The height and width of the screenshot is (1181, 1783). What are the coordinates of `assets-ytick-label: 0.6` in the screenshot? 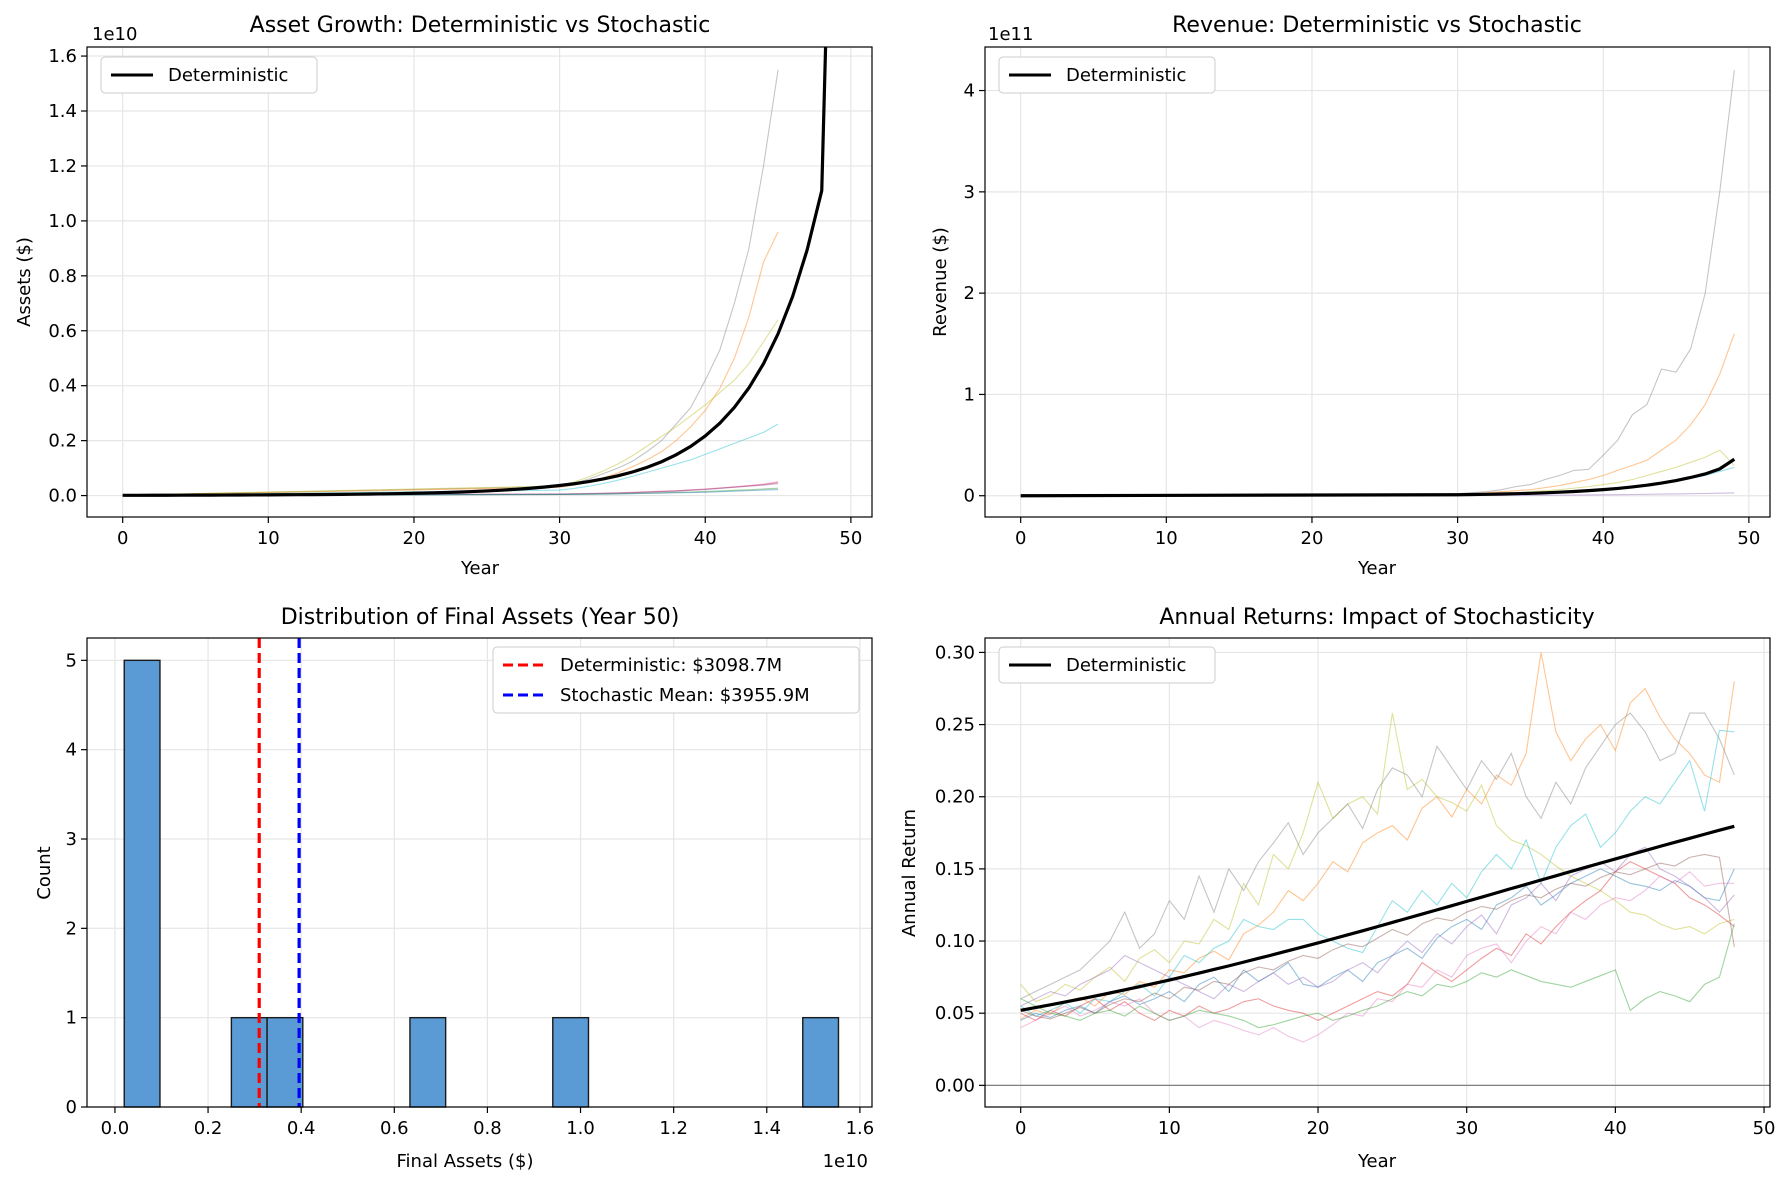 It's located at (62, 331).